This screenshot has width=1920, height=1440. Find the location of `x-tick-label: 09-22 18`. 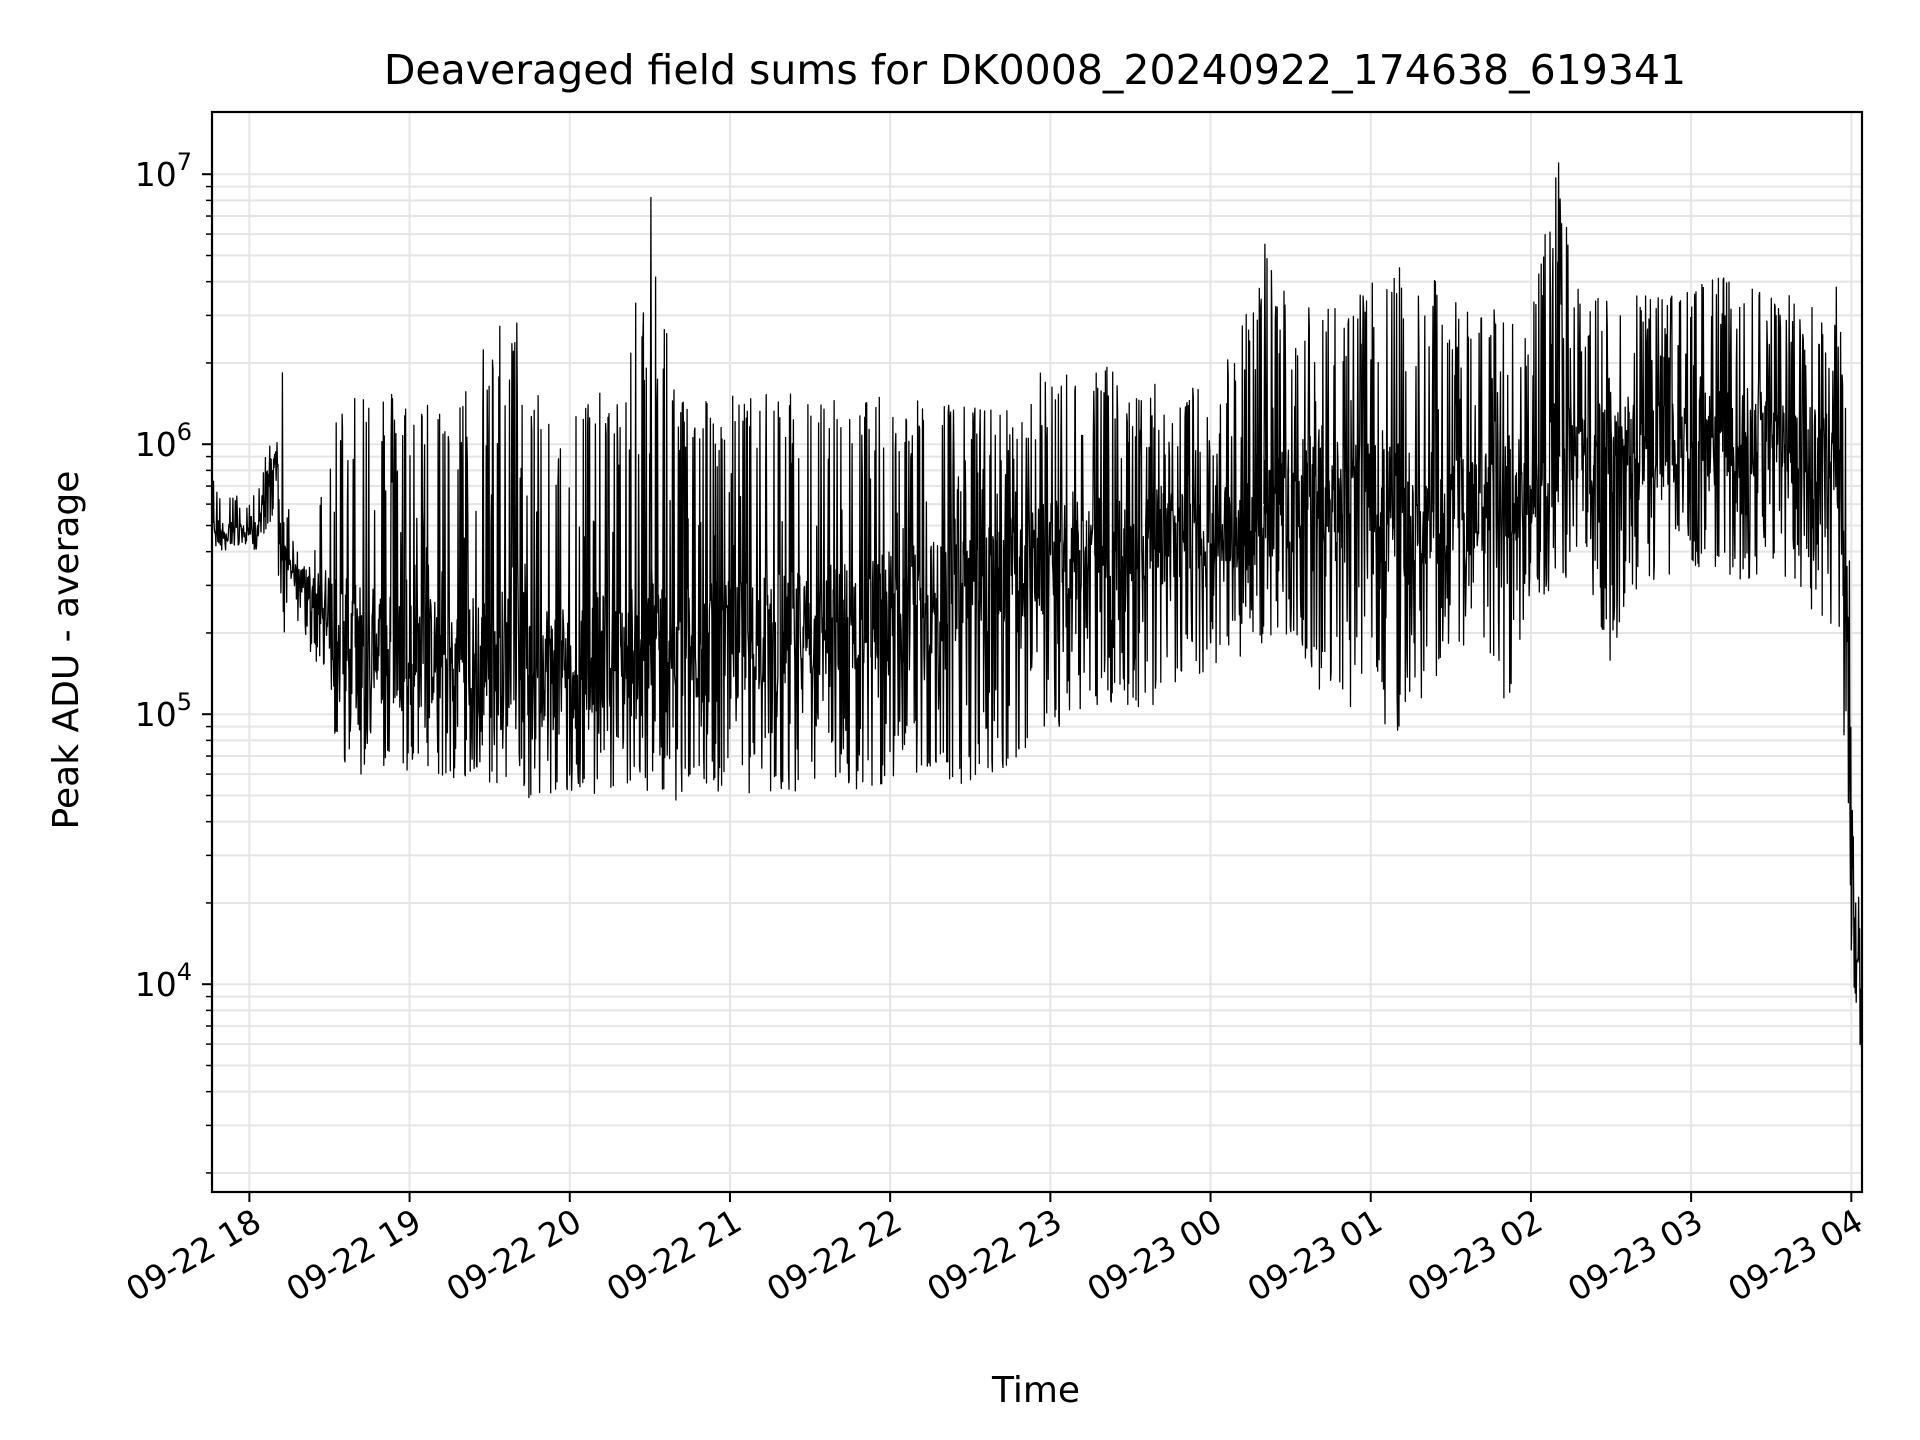

x-tick-label: 09-22 18 is located at coordinates (193, 1255).